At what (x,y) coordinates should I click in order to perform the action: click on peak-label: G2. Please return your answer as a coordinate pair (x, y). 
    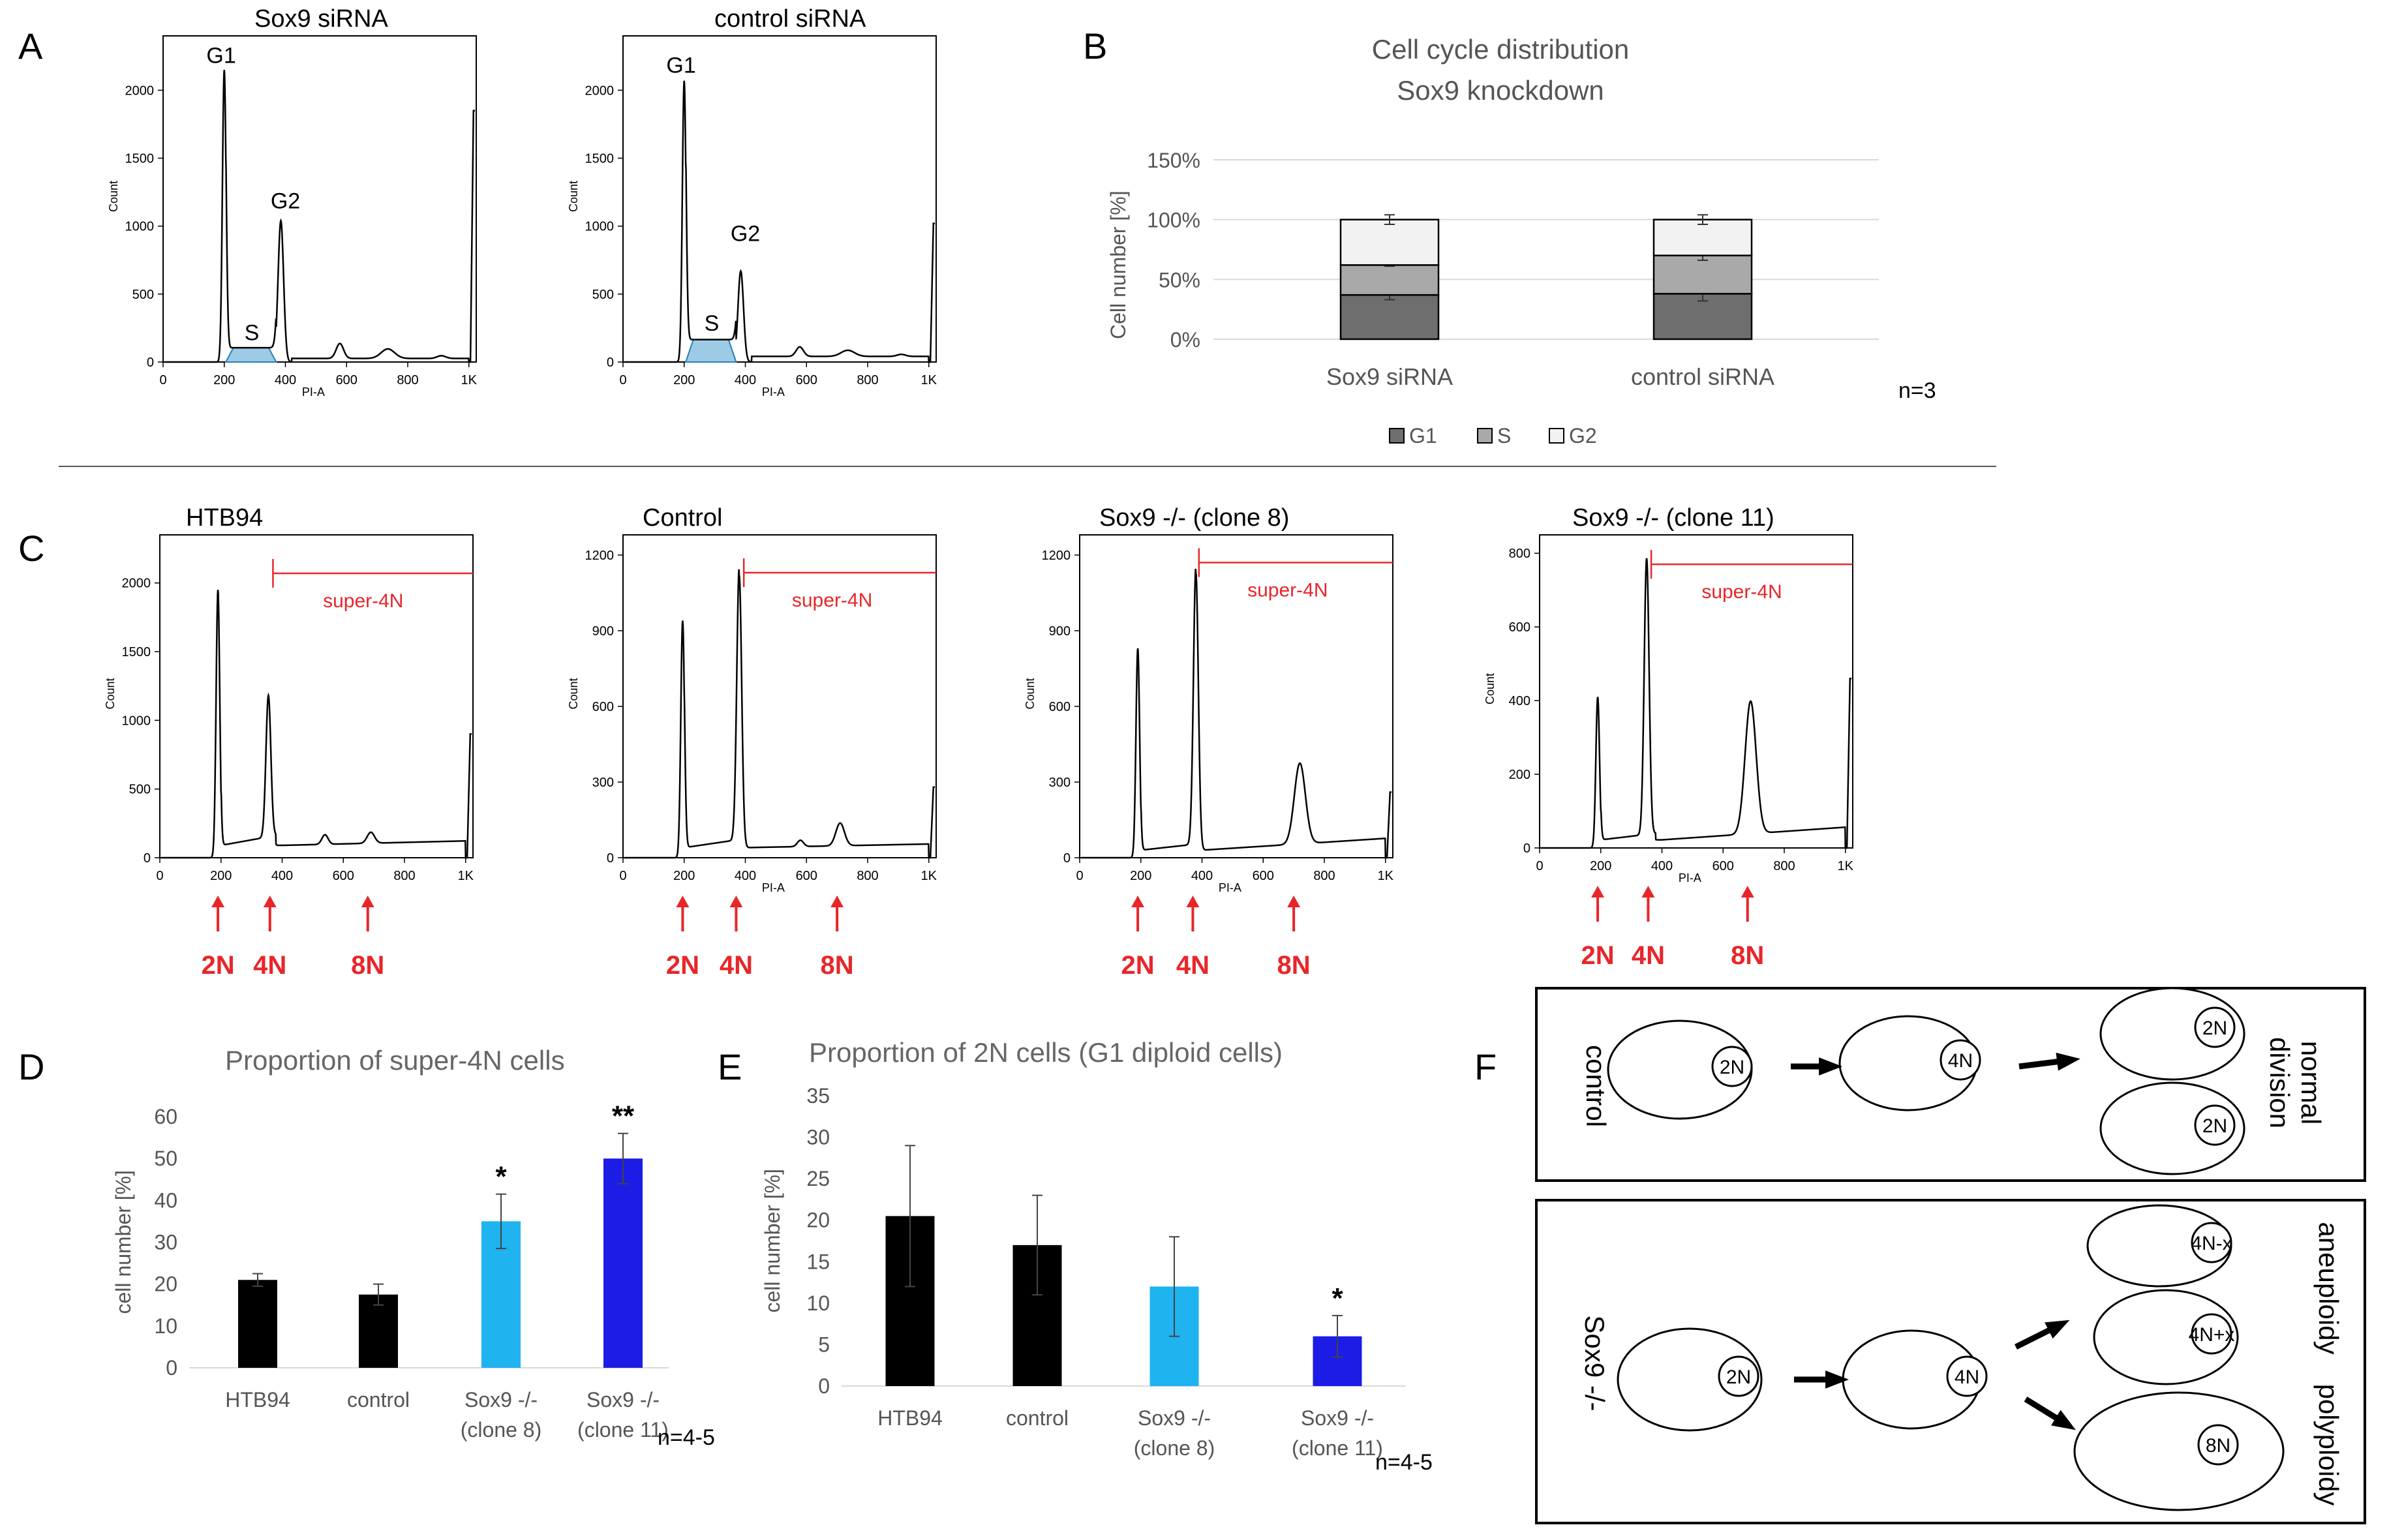
    Looking at the image, I should click on (745, 234).